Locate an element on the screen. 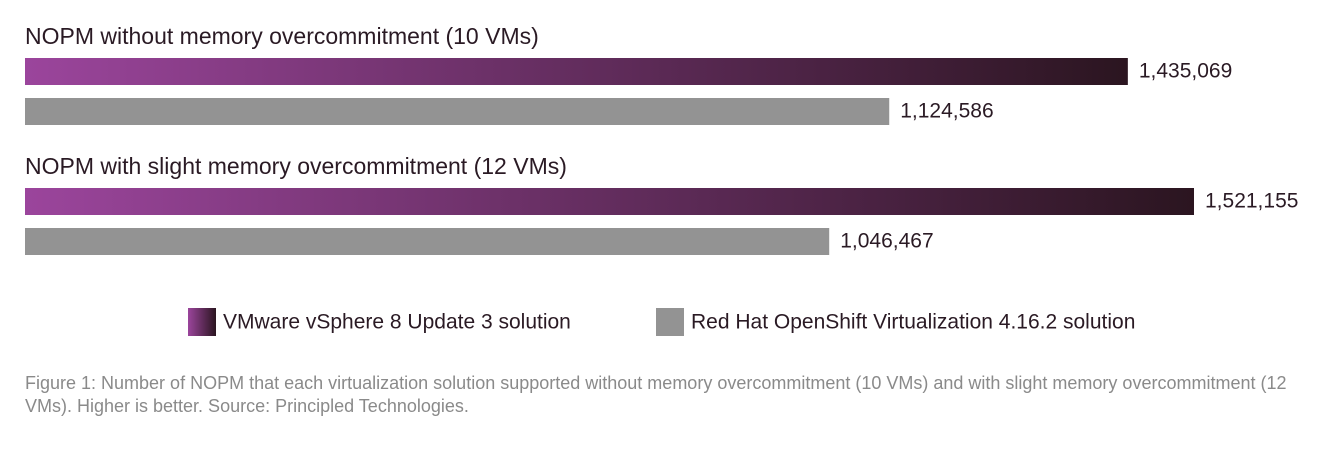  value-label: 1,521,155 is located at coordinates (1251, 201).